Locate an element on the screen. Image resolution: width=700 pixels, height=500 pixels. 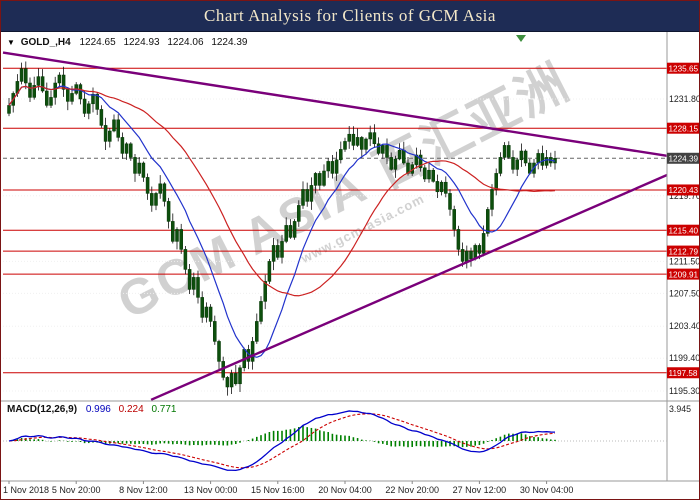
macd-signal-line is located at coordinates (282, 441).